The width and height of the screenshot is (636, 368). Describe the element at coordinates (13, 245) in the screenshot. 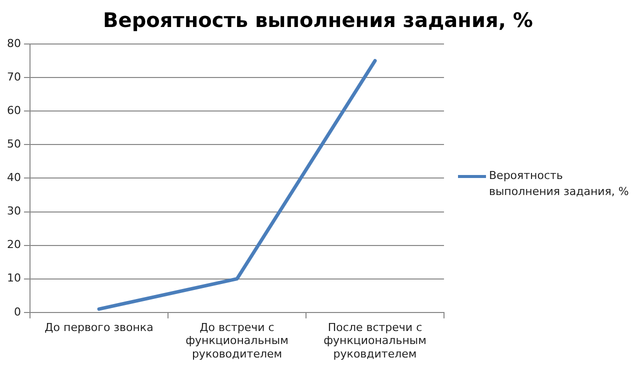

I see `y-tick-label: 20` at that location.